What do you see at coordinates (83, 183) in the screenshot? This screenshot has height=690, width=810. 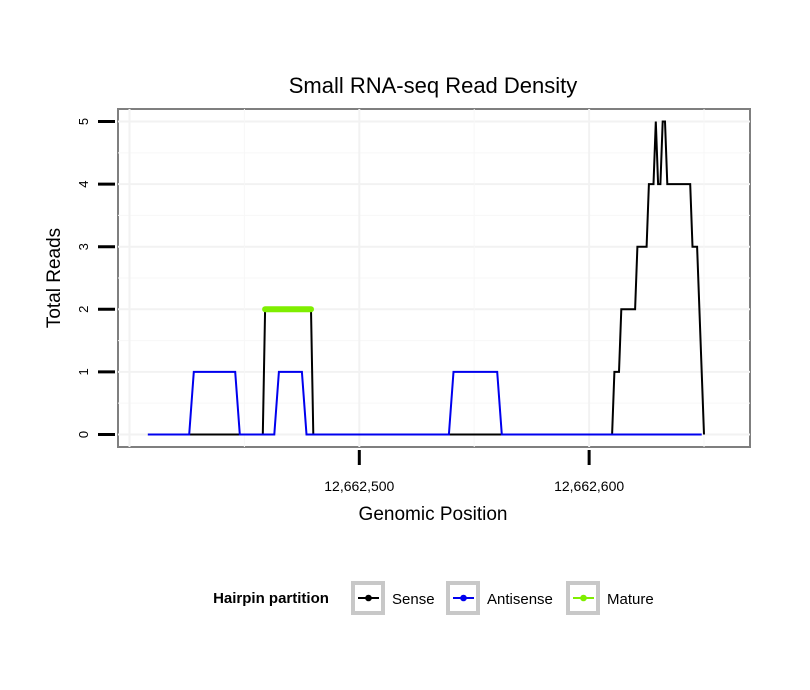 I see `y-tick-label: 4` at bounding box center [83, 183].